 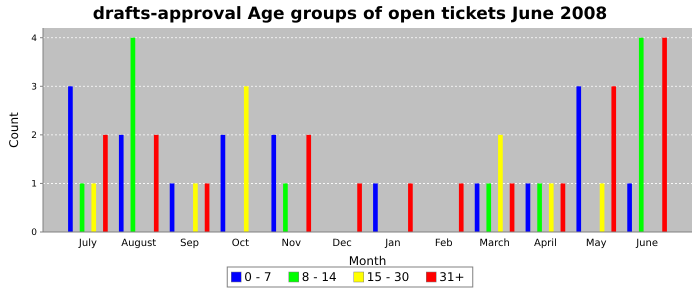 What do you see at coordinates (34, 39) in the screenshot?
I see `y-tick-label: 4` at bounding box center [34, 39].